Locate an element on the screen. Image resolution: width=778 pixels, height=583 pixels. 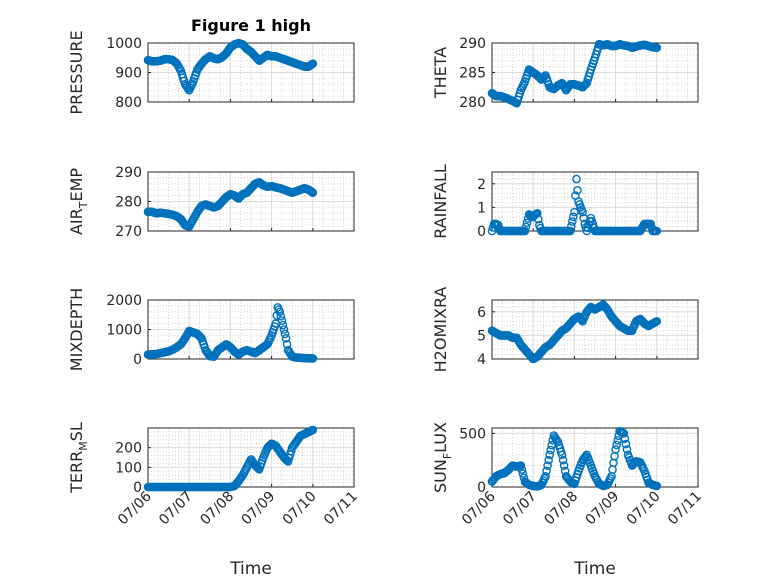
y-tick-label: 200 is located at coordinates (128, 449).